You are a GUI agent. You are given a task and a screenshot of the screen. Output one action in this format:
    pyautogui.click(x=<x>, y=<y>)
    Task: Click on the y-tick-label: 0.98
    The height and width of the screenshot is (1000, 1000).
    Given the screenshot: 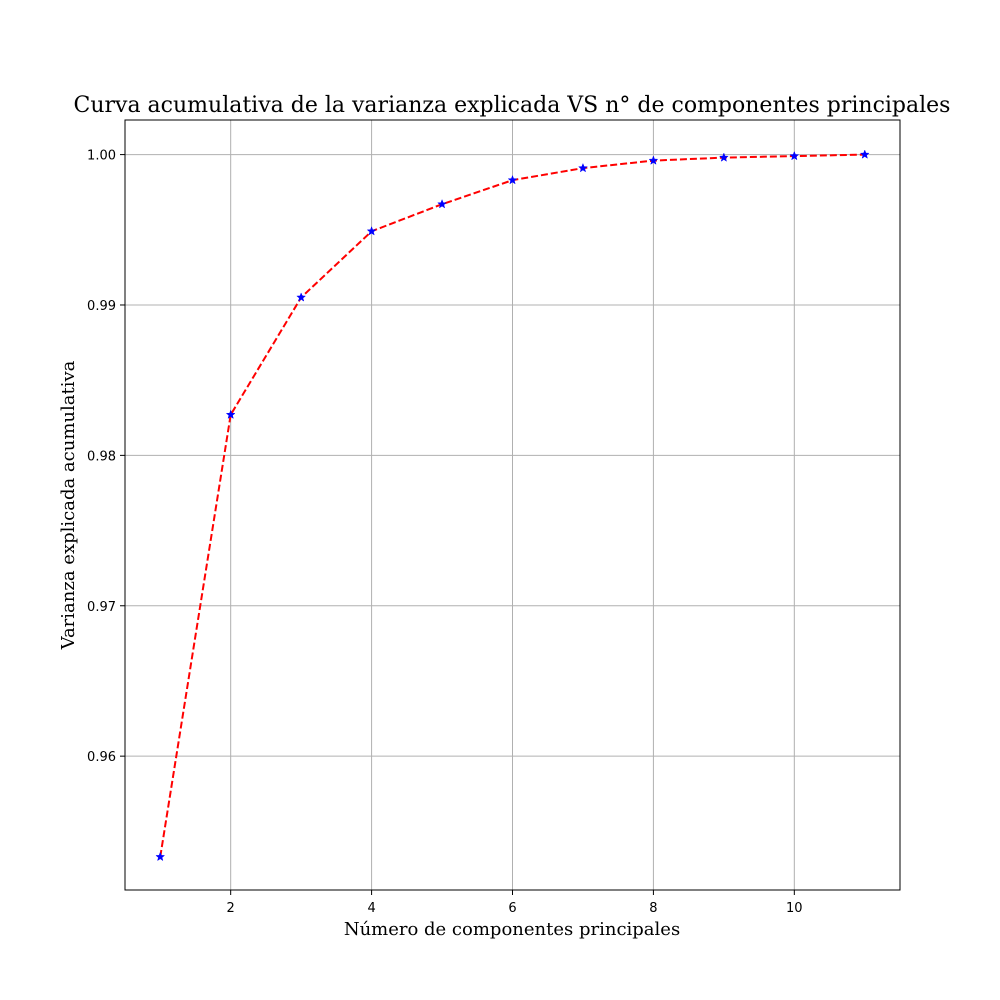 What is the action you would take?
    pyautogui.click(x=101, y=456)
    